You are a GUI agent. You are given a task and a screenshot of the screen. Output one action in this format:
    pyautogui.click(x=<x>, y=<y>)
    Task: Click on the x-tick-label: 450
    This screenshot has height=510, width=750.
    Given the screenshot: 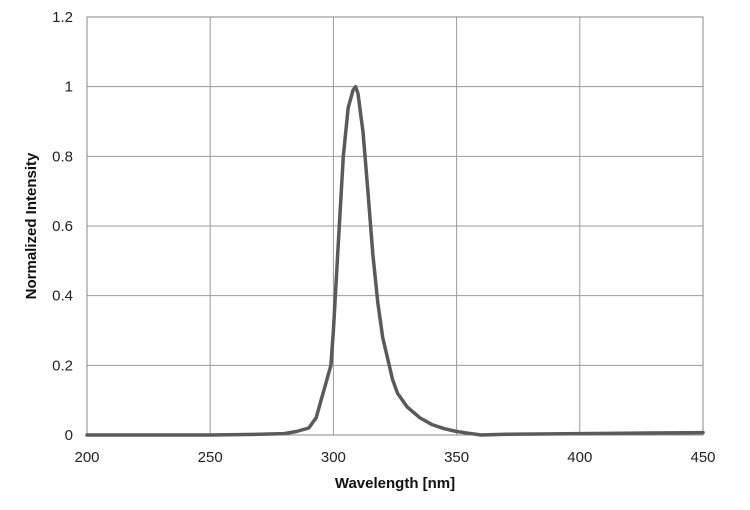 What is the action you would take?
    pyautogui.click(x=702, y=457)
    